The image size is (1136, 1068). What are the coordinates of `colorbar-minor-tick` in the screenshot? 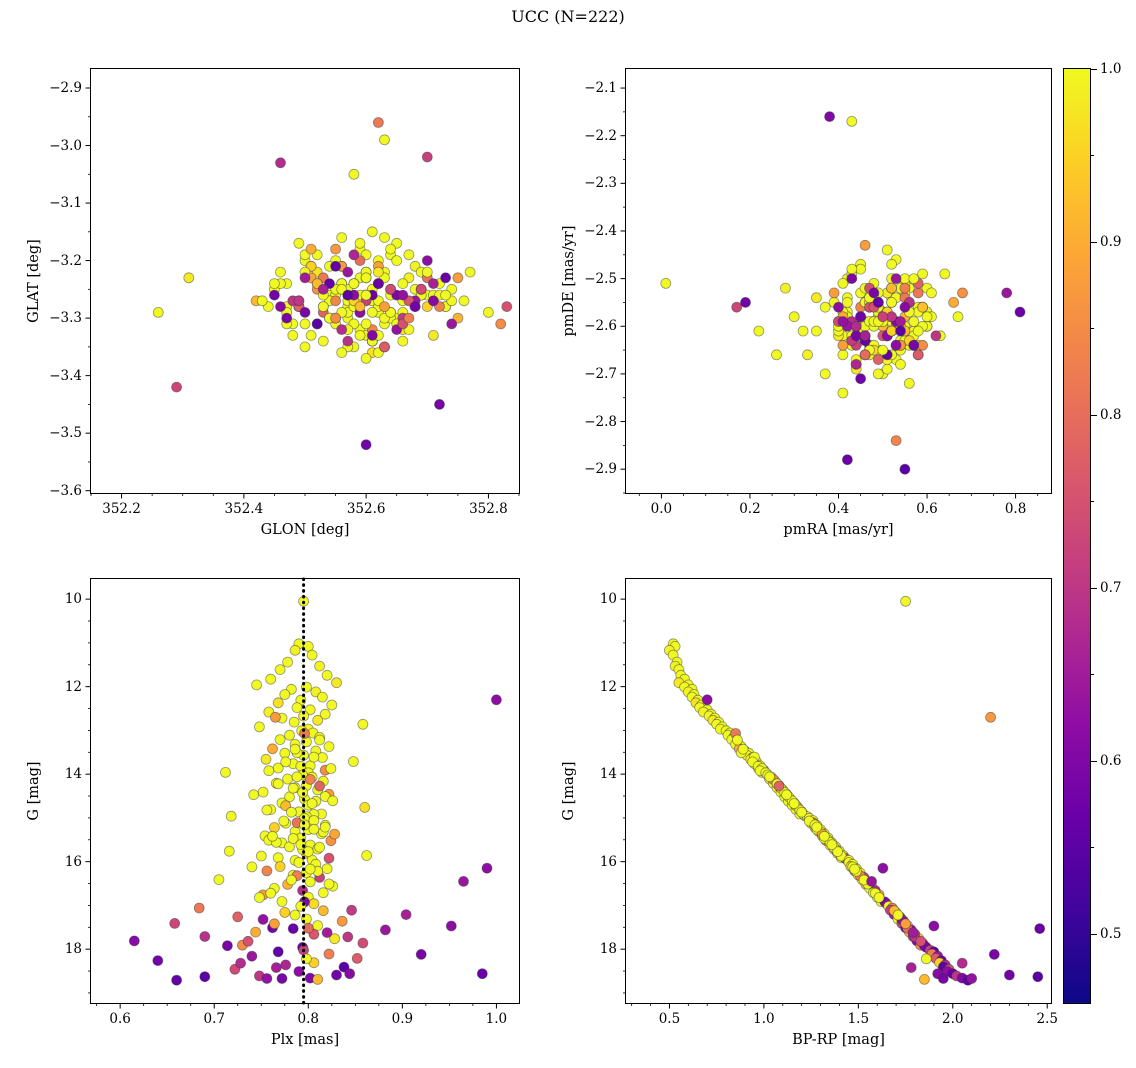 It's located at (1092, 675).